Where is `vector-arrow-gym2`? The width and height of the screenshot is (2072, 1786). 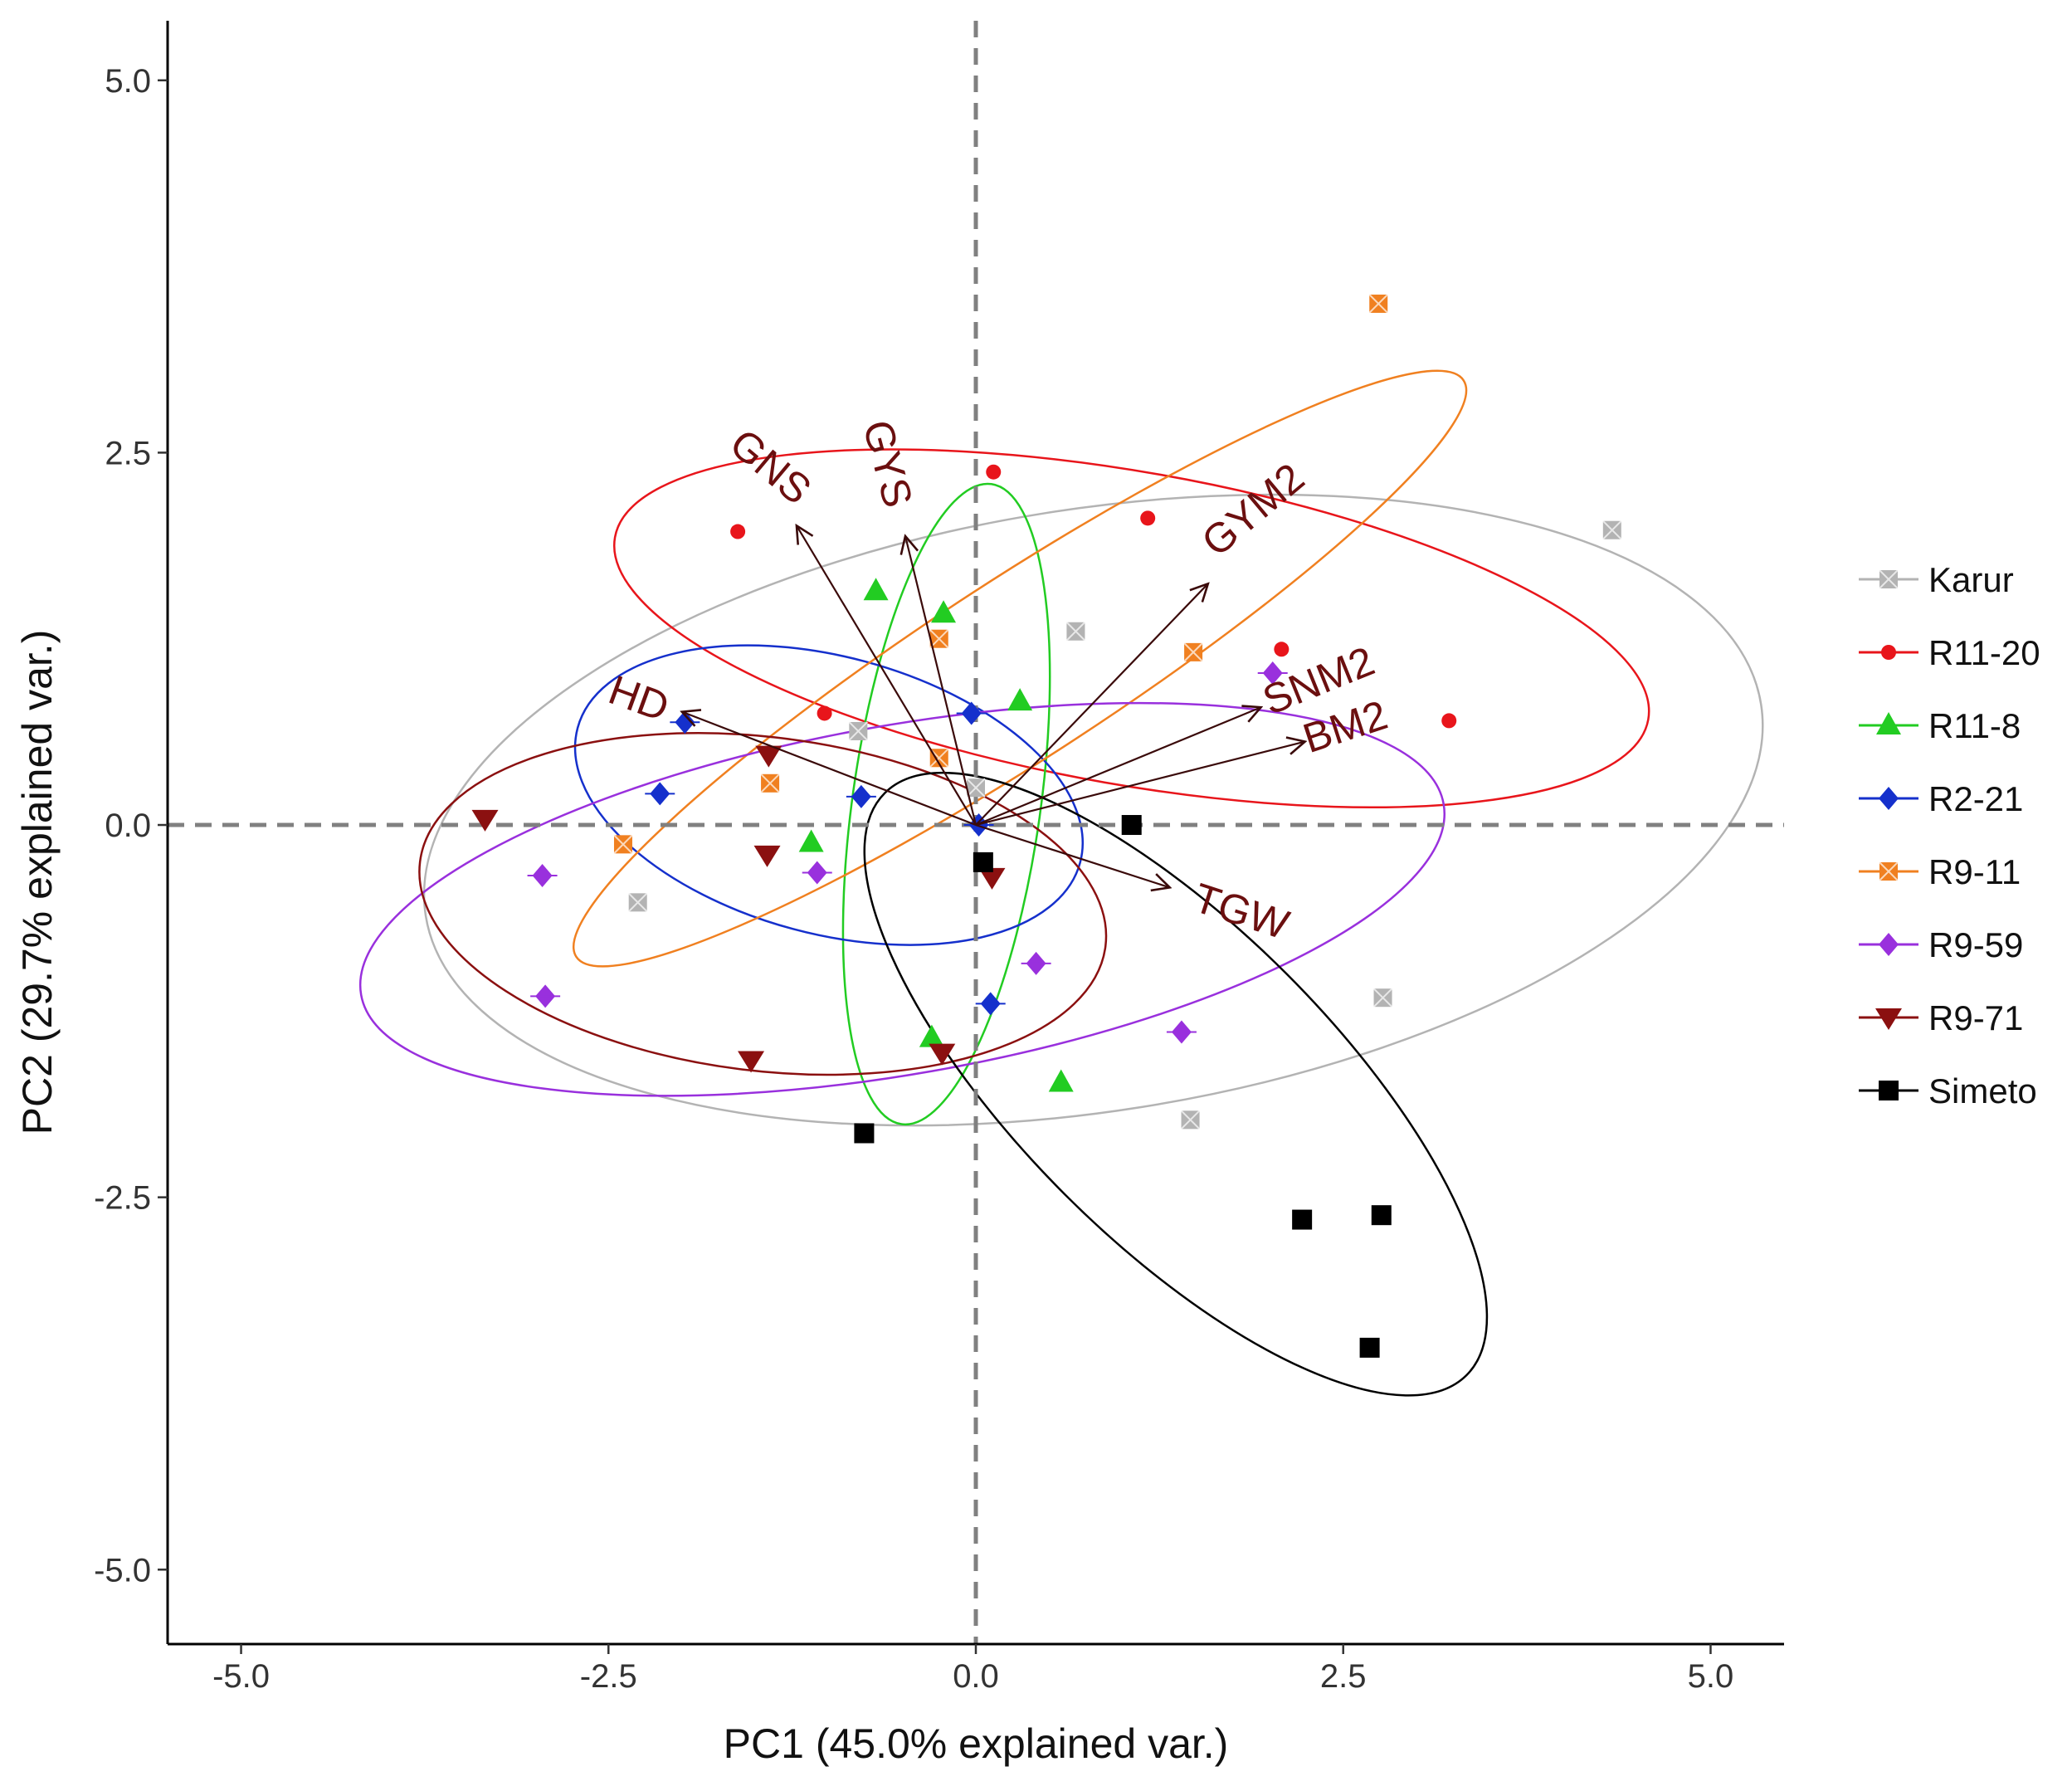 vector-arrow-gym2 is located at coordinates (1091, 705).